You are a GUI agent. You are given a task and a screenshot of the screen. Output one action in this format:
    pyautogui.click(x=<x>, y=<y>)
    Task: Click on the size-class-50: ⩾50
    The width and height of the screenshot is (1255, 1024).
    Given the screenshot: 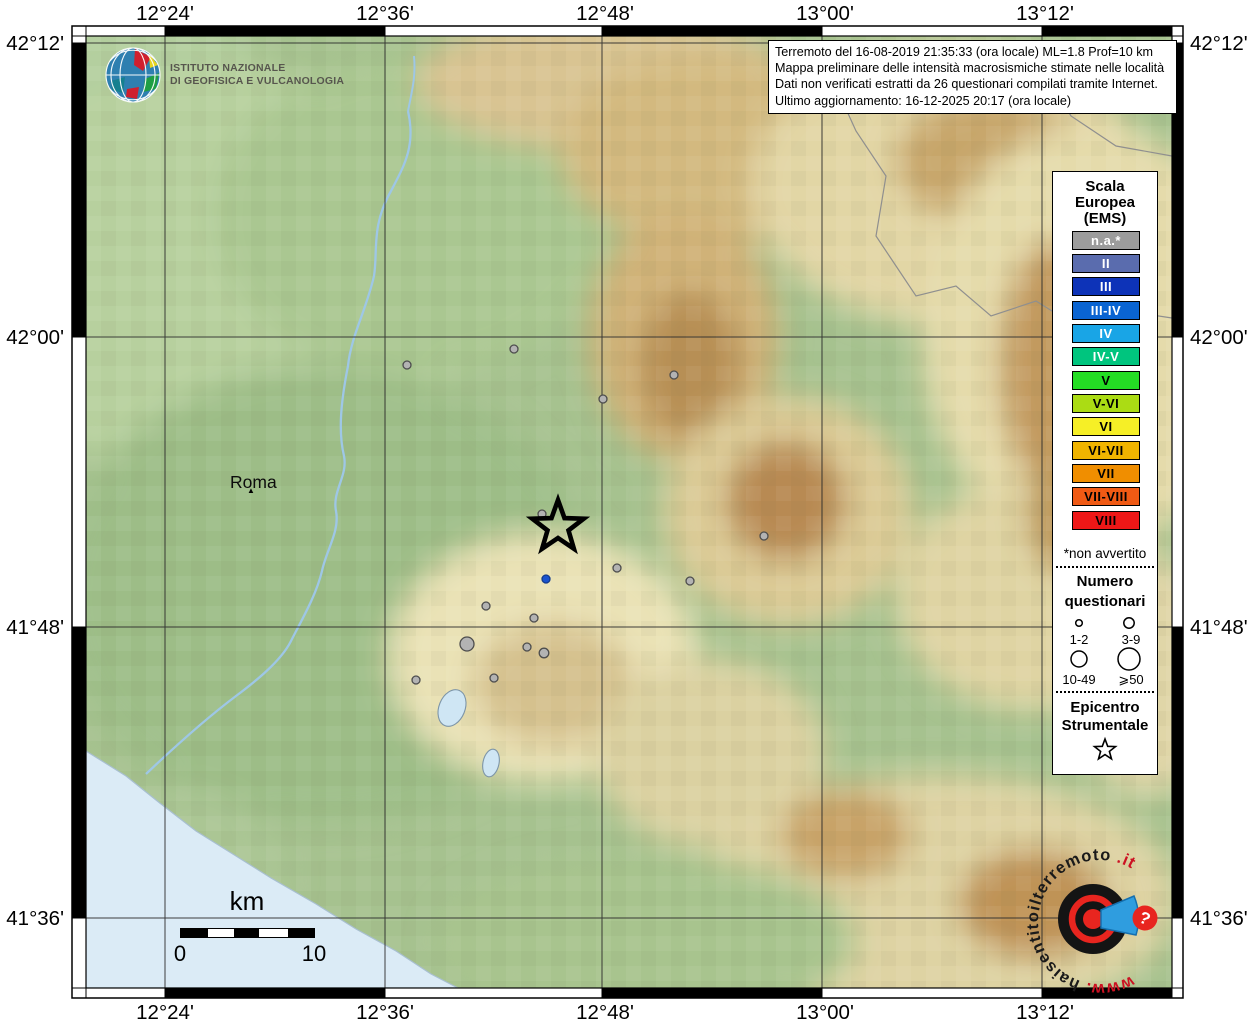 What is the action you would take?
    pyautogui.click(x=1131, y=679)
    